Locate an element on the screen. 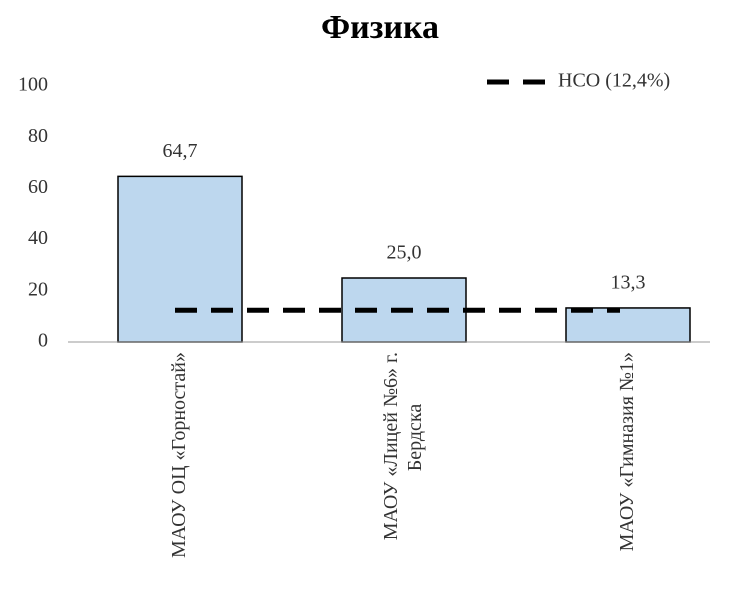 This screenshot has width=738, height=606. chart-title: Физика is located at coordinates (380, 27).